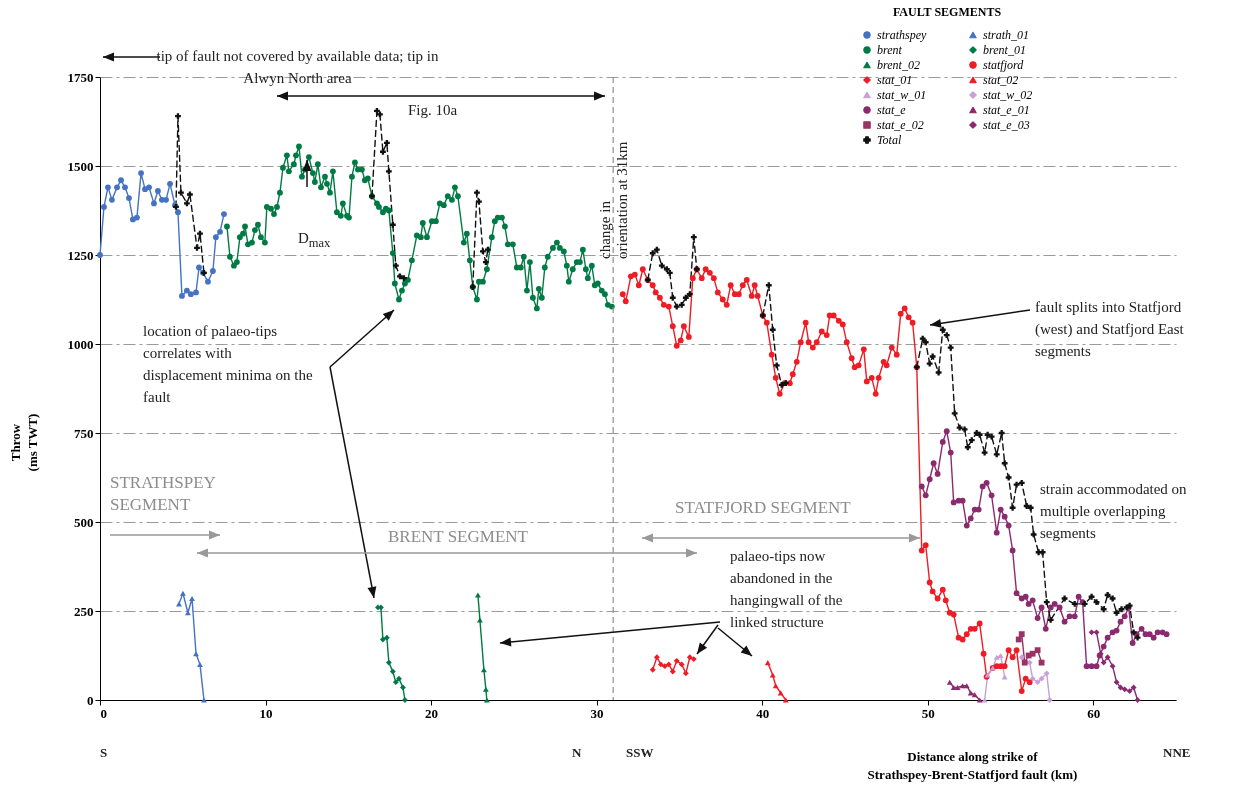 Image resolution: width=1241 pixels, height=787 pixels. Describe the element at coordinates (80, 344) in the screenshot. I see `y-tick-label: 1000` at that location.